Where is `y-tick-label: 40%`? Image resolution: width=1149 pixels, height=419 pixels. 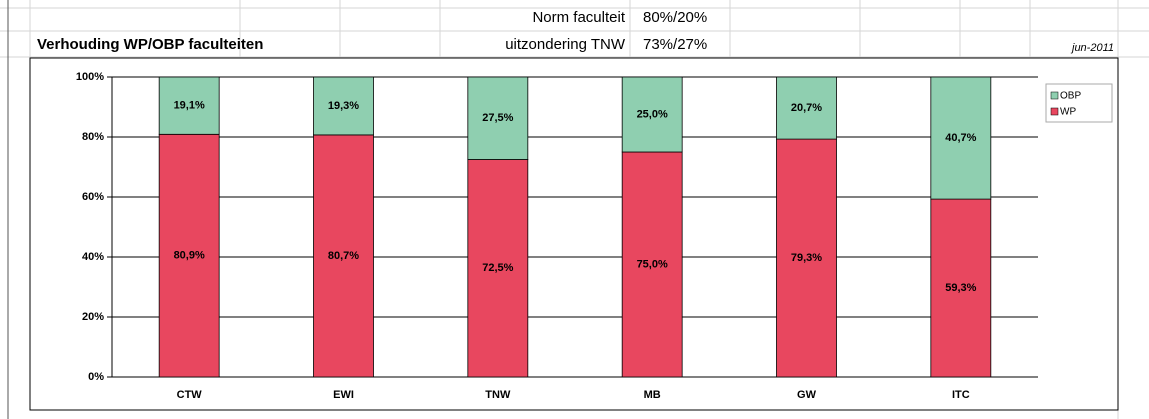
y-tick-label: 40% is located at coordinates (93, 257).